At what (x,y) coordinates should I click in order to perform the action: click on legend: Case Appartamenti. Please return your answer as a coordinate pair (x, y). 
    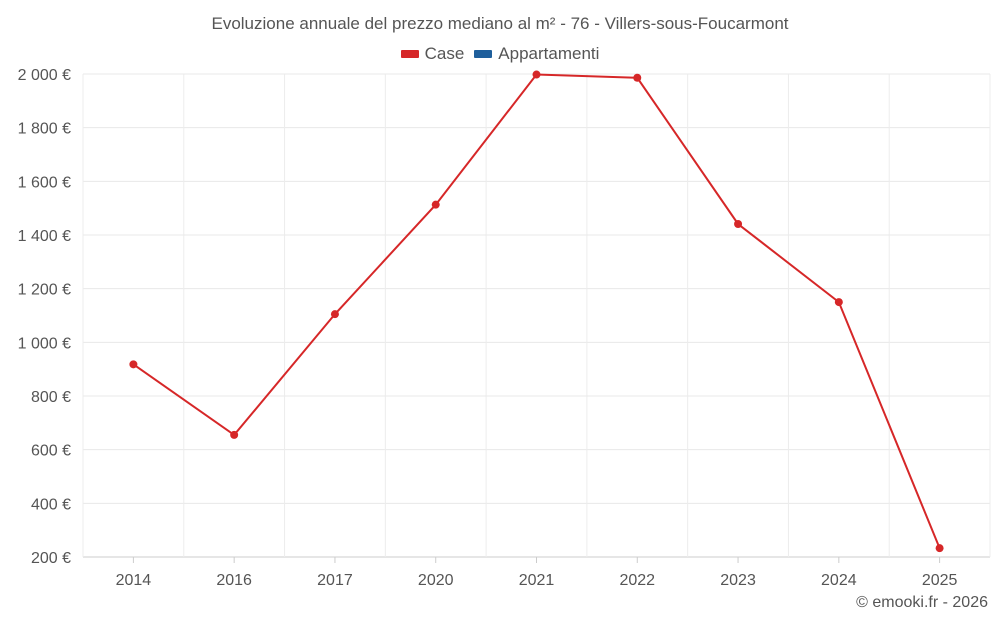
    Looking at the image, I should click on (500, 54).